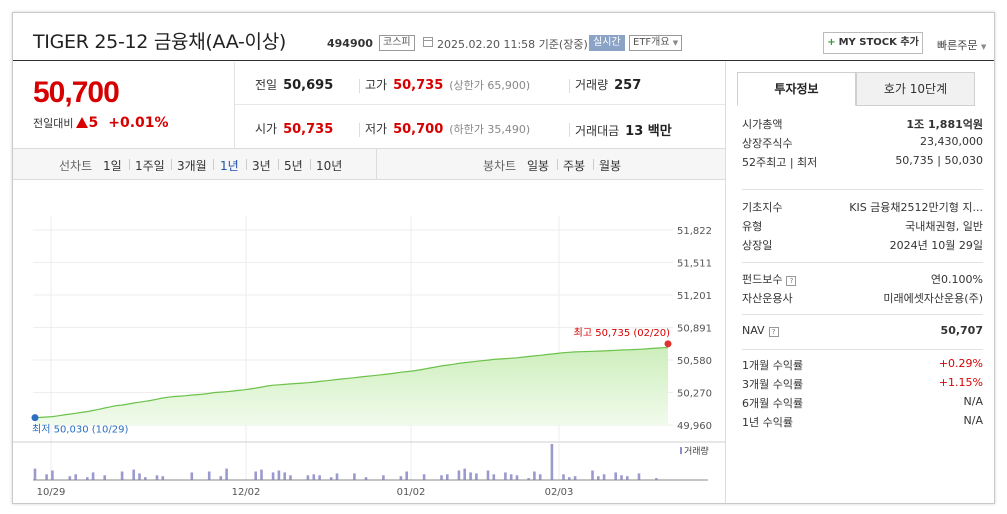 This screenshot has width=1007, height=514. What do you see at coordinates (192, 166) in the screenshot?
I see `tab-period-3m: 3개월` at bounding box center [192, 166].